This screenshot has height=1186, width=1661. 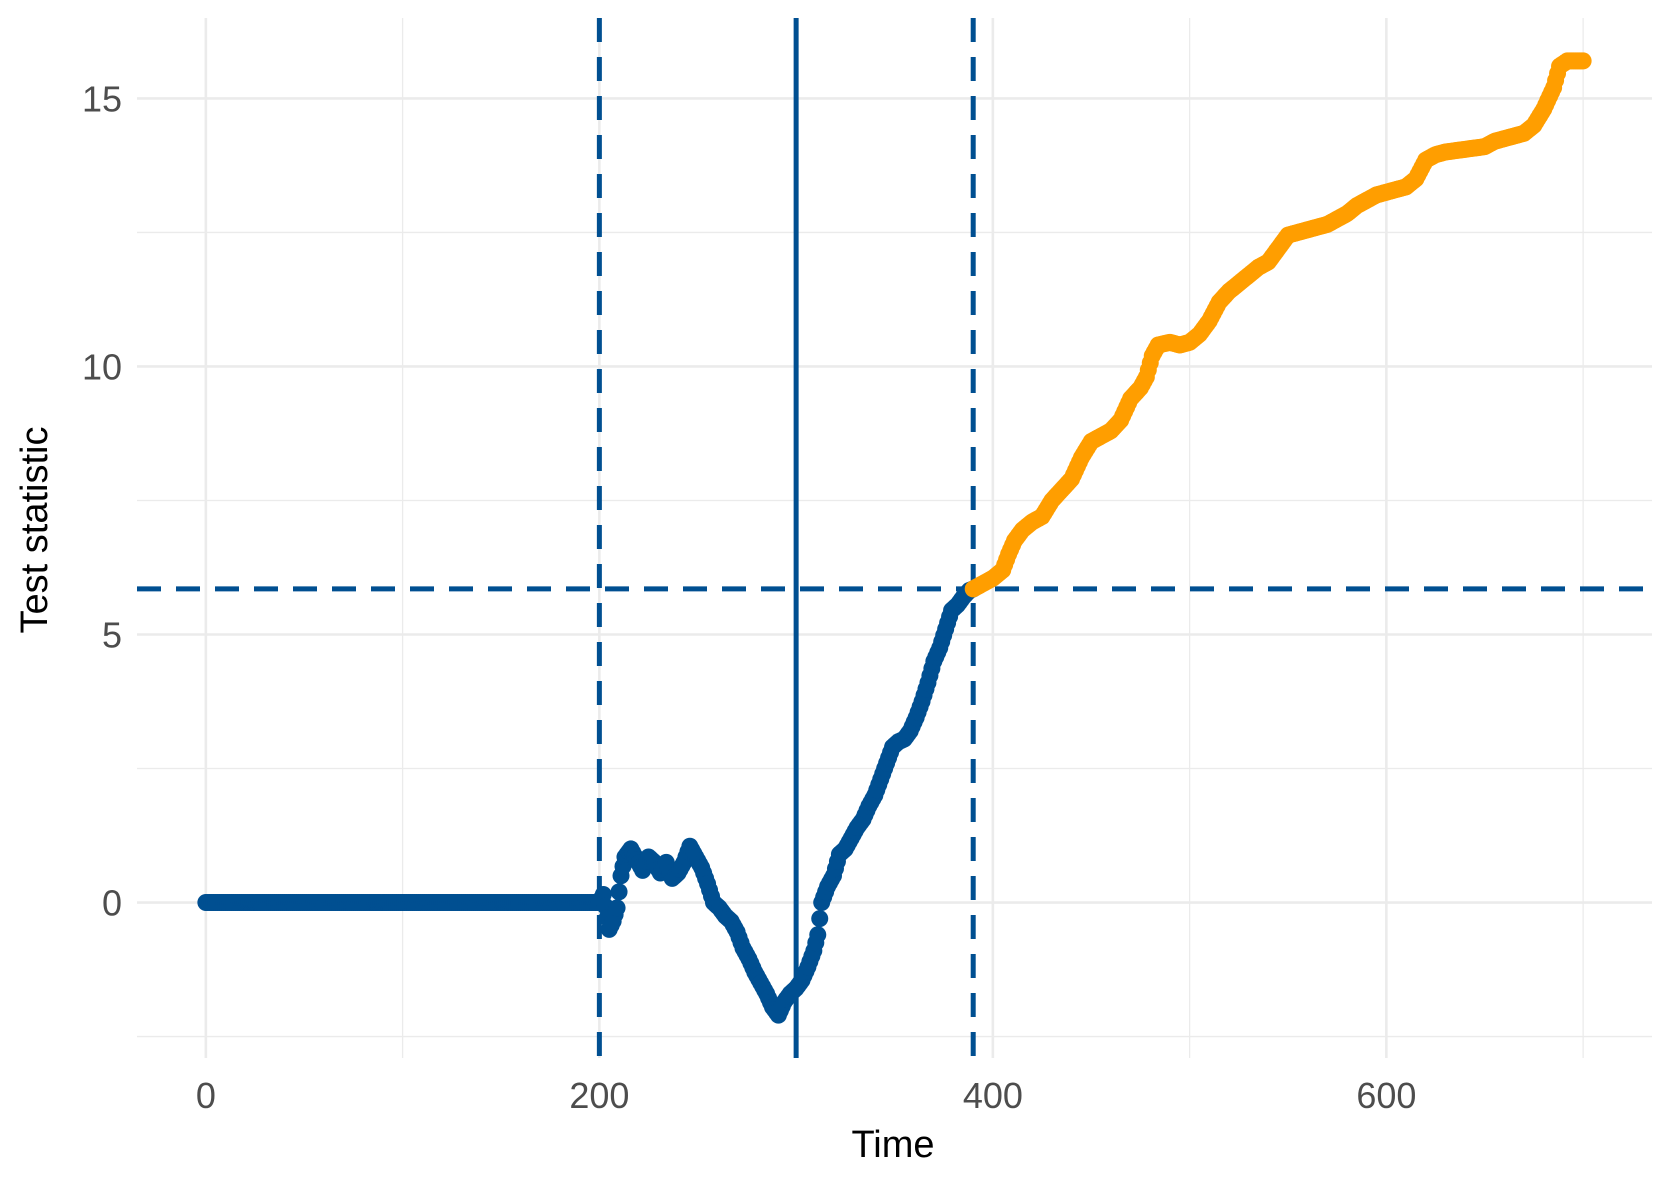 What do you see at coordinates (35, 530) in the screenshot?
I see `y-axis-title: Test statistic` at bounding box center [35, 530].